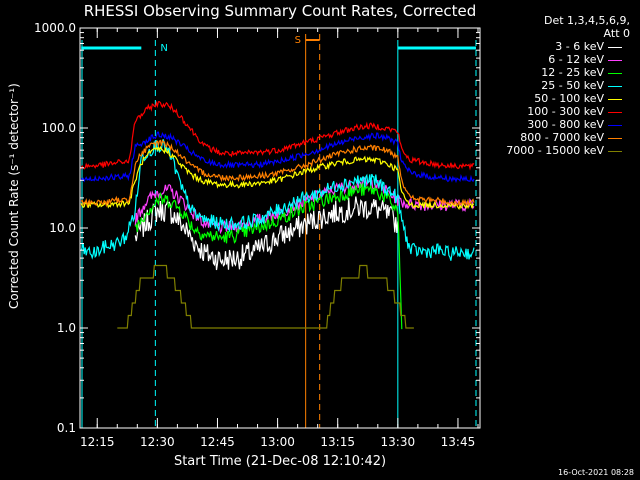  I want to click on legend-item-label: 6 - 12 keV, so click(576, 59).